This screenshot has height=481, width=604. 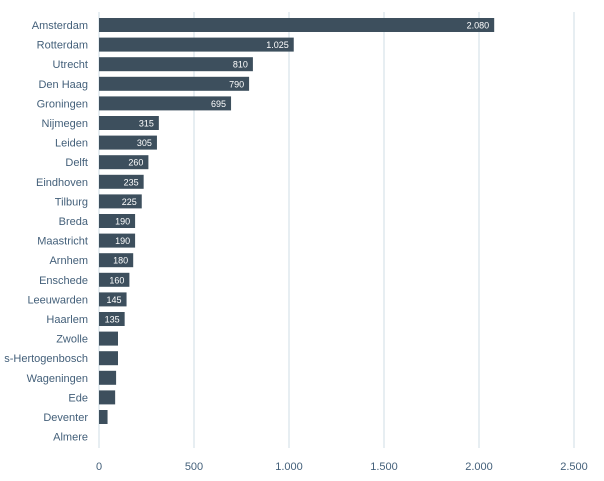 What do you see at coordinates (135, 163) in the screenshot?
I see `data-label: 260` at bounding box center [135, 163].